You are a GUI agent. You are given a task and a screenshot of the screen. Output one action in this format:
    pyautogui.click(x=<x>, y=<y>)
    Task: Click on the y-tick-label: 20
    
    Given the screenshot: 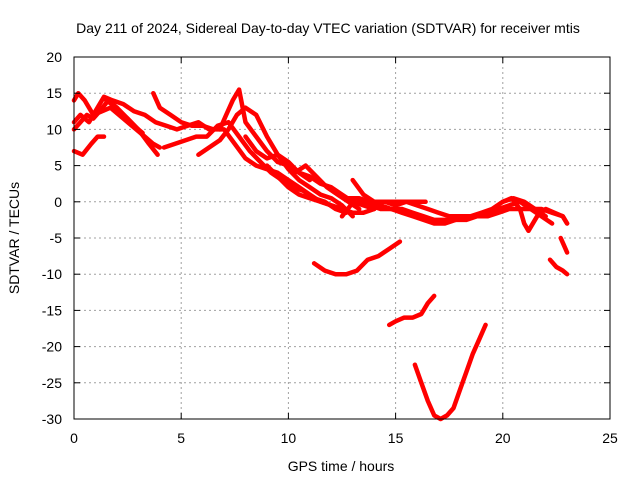 What is the action you would take?
    pyautogui.click(x=54, y=57)
    